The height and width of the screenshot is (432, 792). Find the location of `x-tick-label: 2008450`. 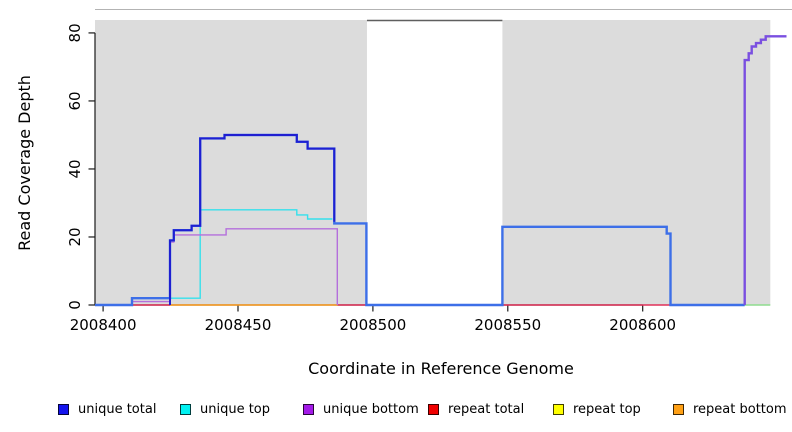

x-tick-label: 2008450 is located at coordinates (238, 325).